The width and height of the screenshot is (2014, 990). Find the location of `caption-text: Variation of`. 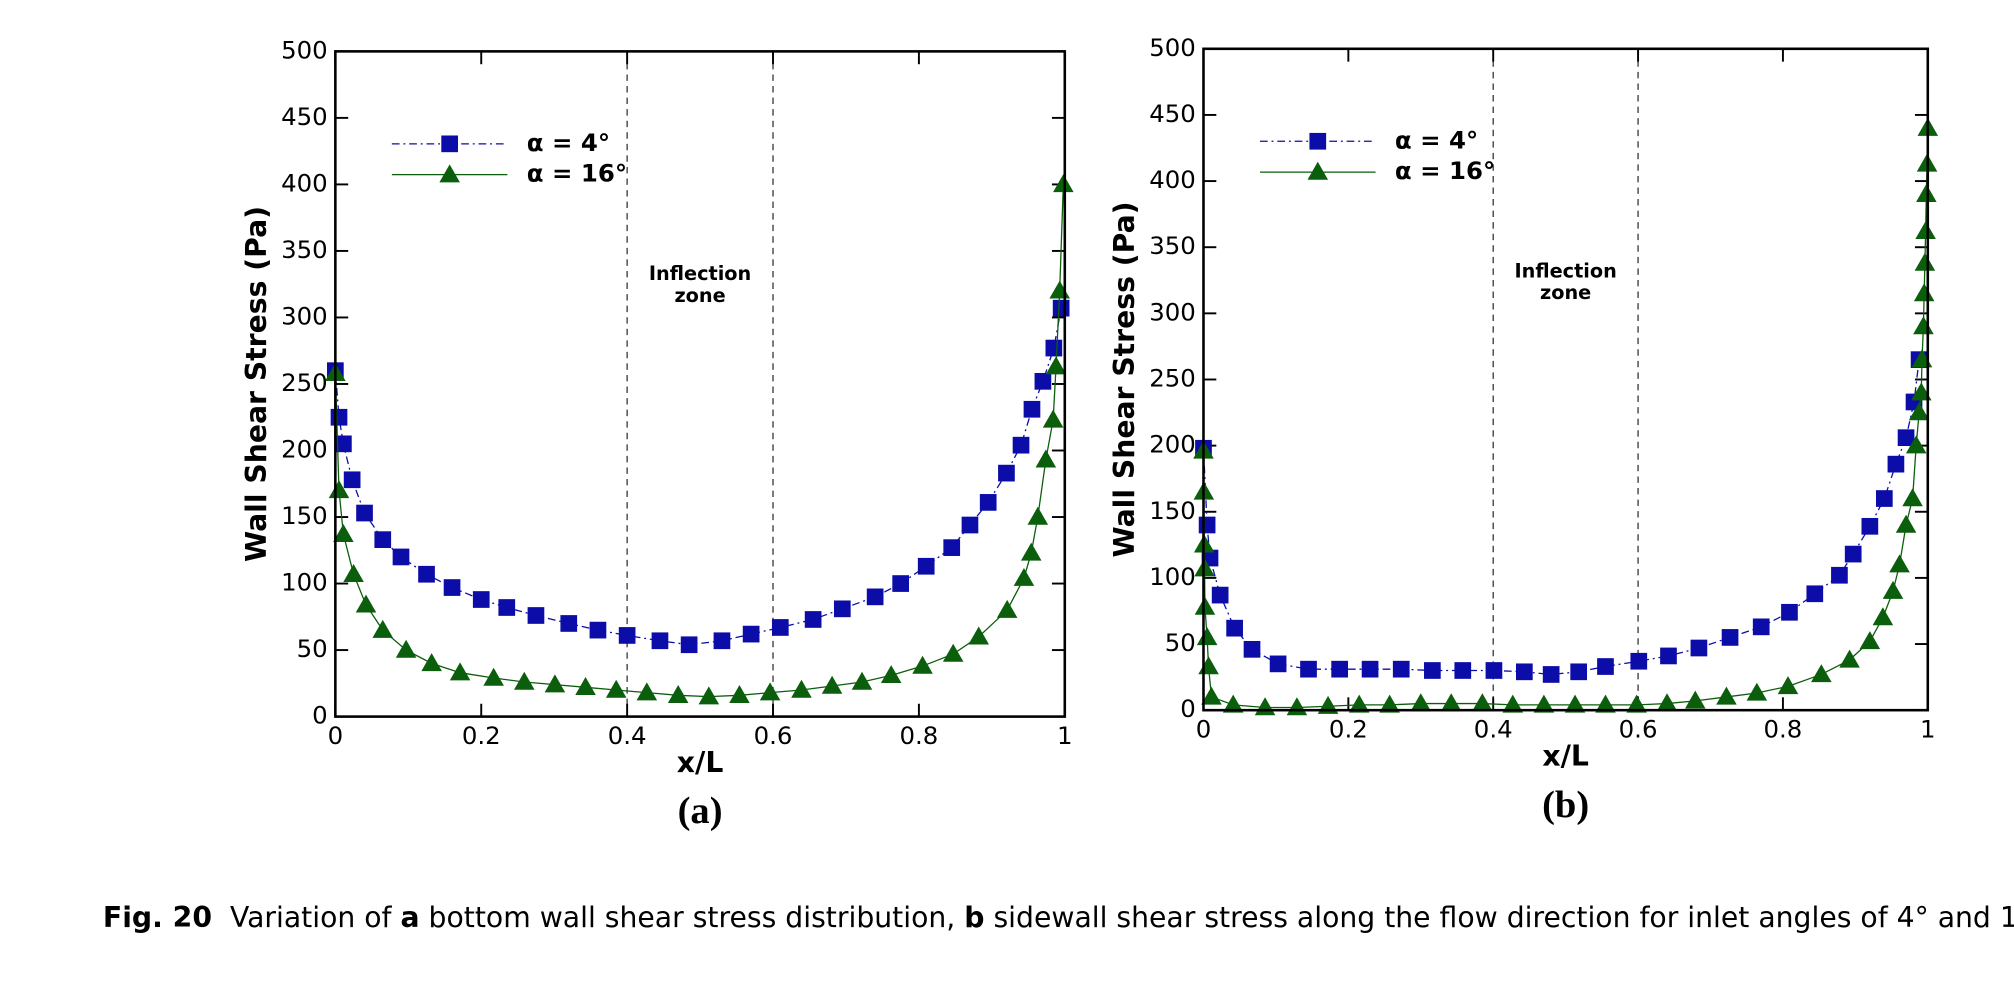

caption-text: Variation of is located at coordinates (315, 917).